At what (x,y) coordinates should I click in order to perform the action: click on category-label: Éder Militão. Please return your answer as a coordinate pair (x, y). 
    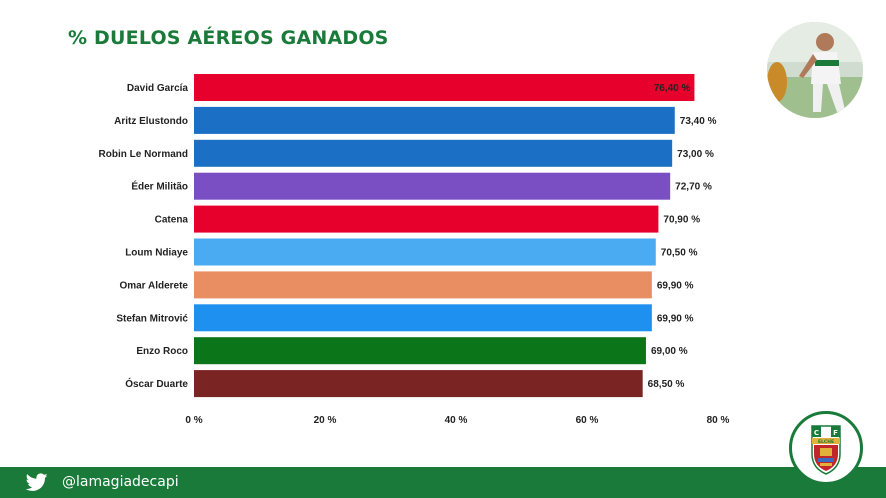
    Looking at the image, I should click on (159, 186).